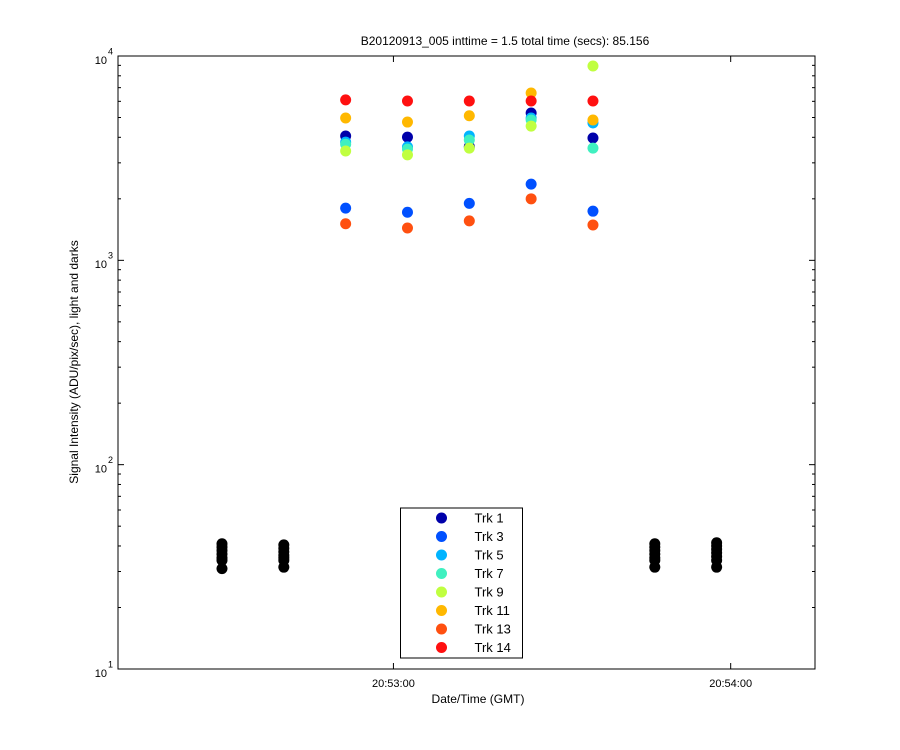  Describe the element at coordinates (110, 51) in the screenshot. I see `y-tick-exponent: 4` at that location.